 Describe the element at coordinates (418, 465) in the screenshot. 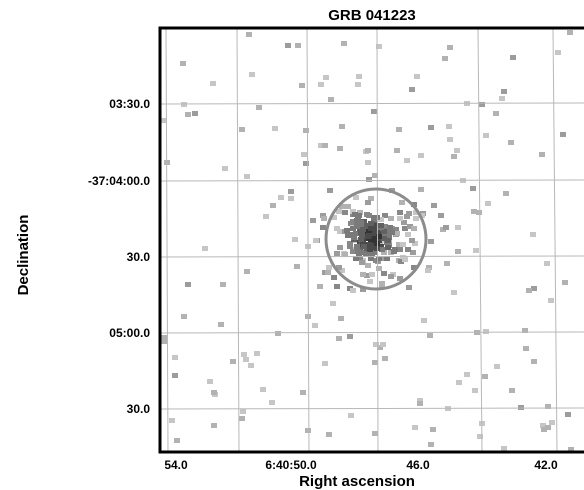

I see `x-tick-label: 46.0` at that location.